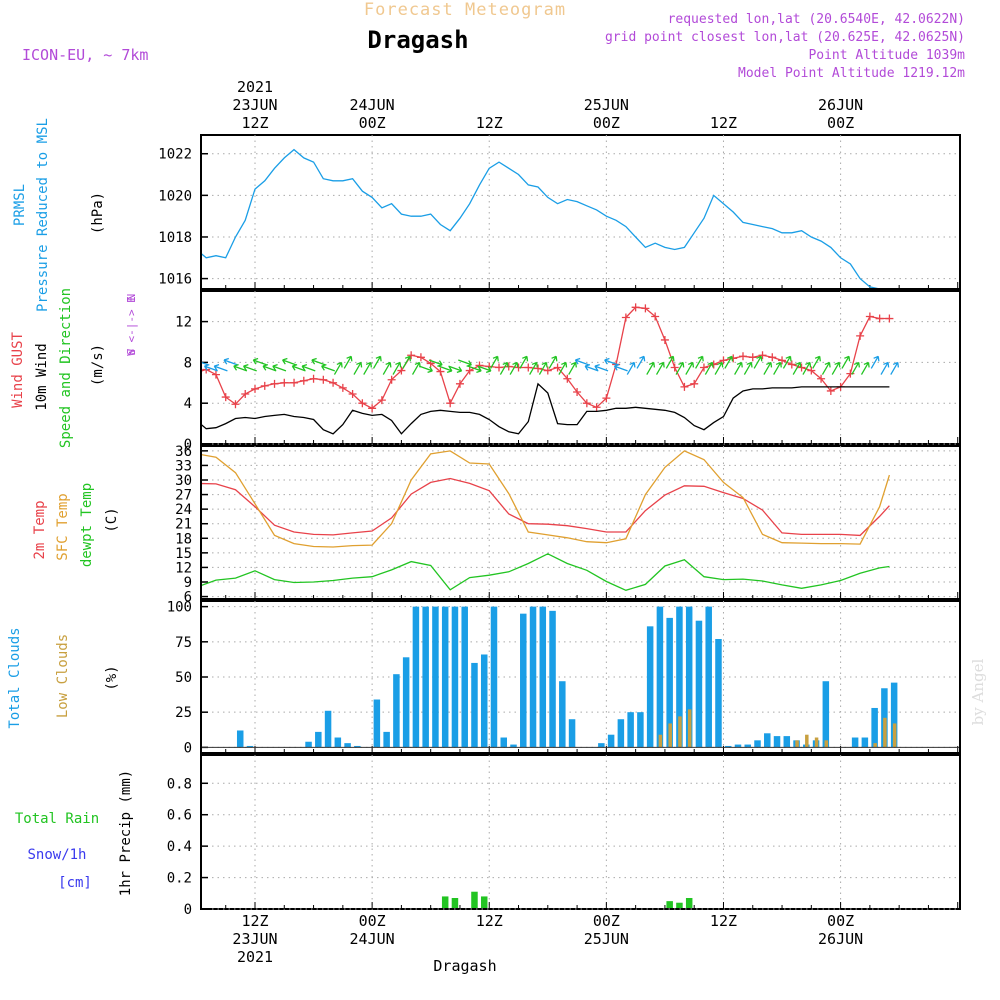 This screenshot has width=1000, height=1000. I want to click on panel-marks, so click(580, 677).